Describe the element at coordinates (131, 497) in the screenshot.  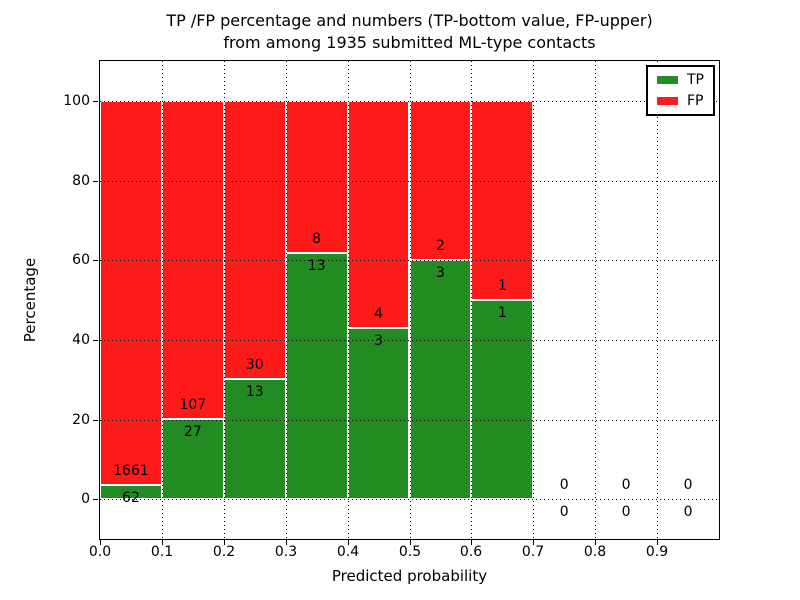
I see `tp-count-label: 62` at that location.